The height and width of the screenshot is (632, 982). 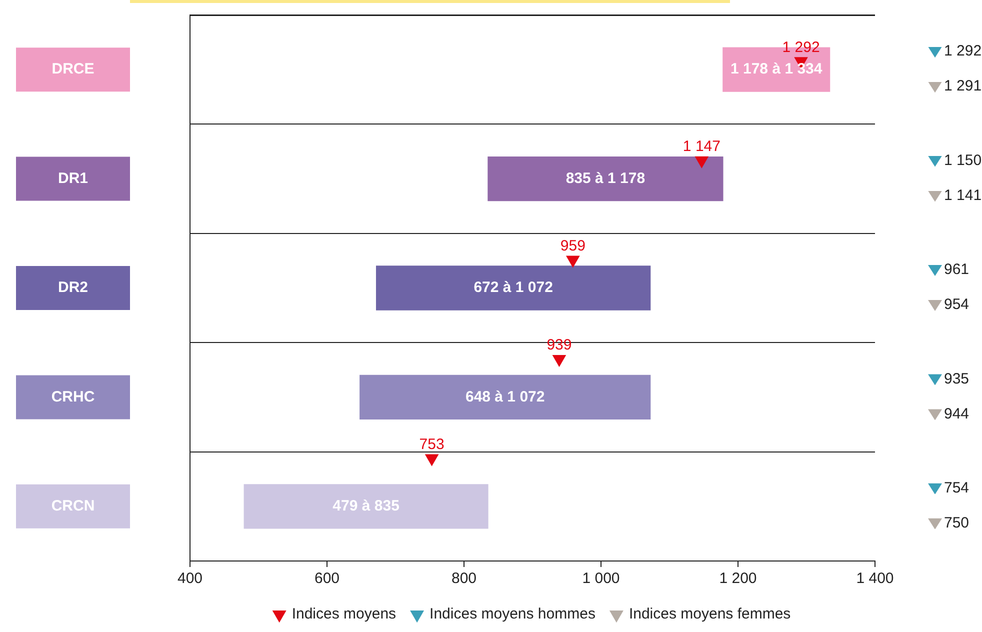 I want to click on y-tick-label: DR1, so click(x=73, y=178).